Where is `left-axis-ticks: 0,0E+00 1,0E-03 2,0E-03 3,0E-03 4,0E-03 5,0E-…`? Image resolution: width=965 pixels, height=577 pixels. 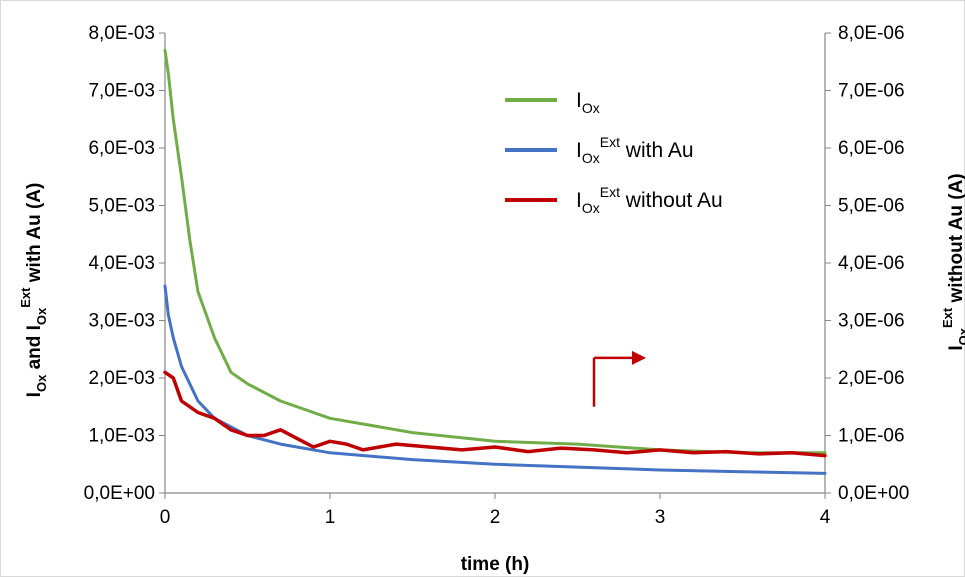 left-axis-ticks: 0,0E+00 1,0E-03 2,0E-03 3,0E-03 4,0E-03 5,0E-… is located at coordinates (124, 263).